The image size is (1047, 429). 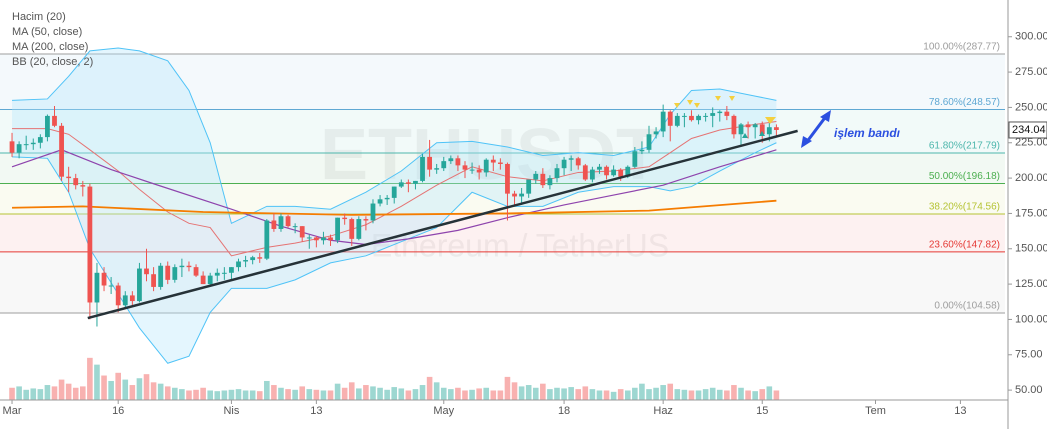 What do you see at coordinates (1031, 143) in the screenshot?
I see `y-tick-label: 225.00` at bounding box center [1031, 143].